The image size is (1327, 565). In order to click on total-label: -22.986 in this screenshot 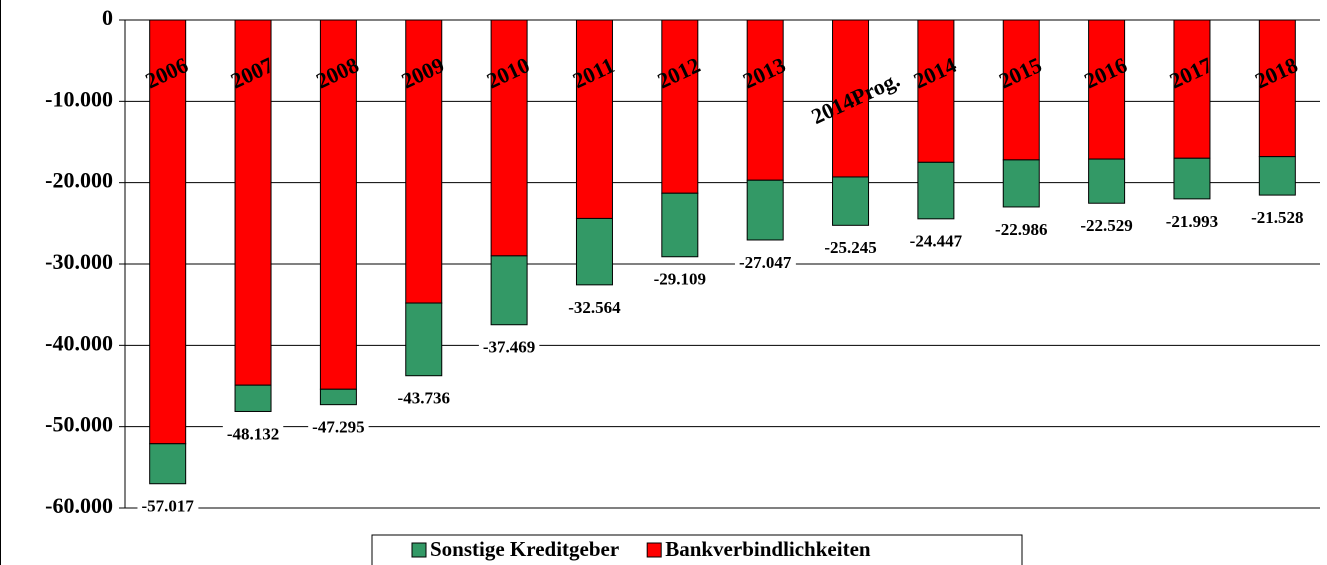, I will do `click(1021, 229)`.